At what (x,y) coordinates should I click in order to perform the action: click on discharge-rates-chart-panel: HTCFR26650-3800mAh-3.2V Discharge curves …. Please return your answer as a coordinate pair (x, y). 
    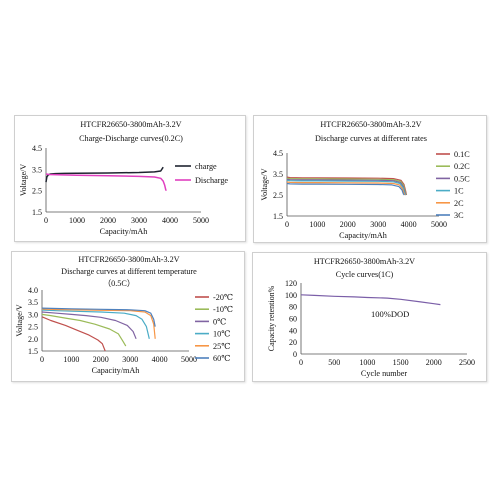
    Looking at the image, I should click on (370, 179).